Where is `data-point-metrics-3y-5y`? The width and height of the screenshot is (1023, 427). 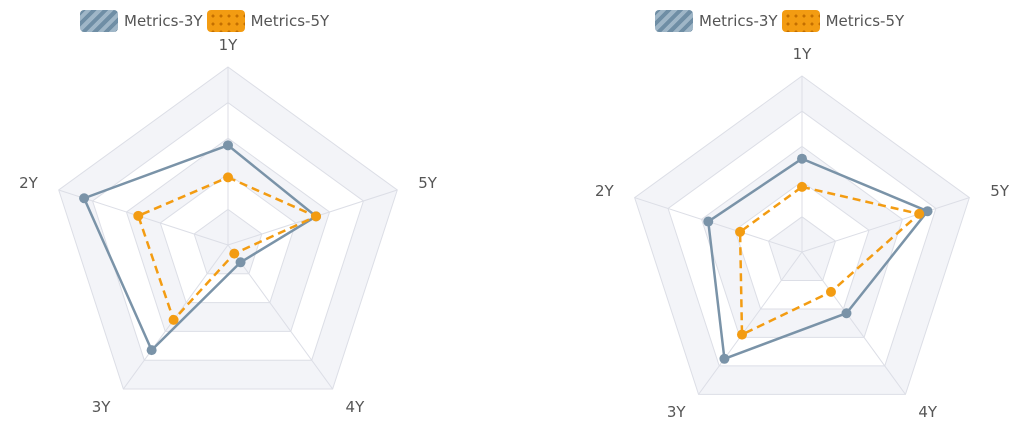
data-point-metrics-3y-5y is located at coordinates (927, 211).